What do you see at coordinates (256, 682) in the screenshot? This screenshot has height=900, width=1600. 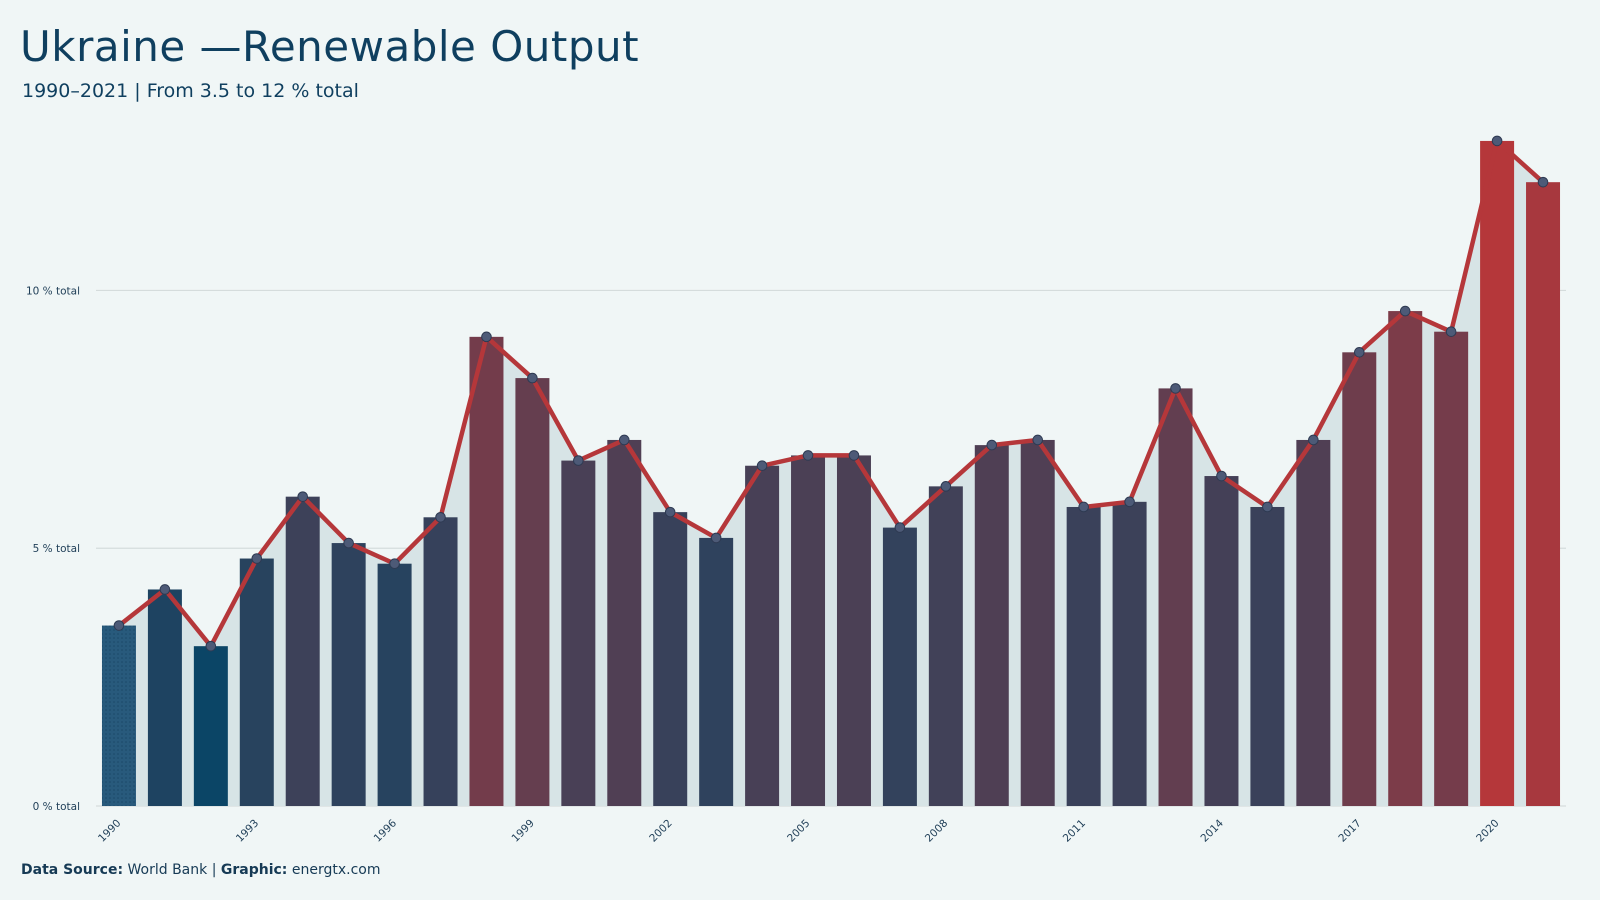 I see `bar-1993` at bounding box center [256, 682].